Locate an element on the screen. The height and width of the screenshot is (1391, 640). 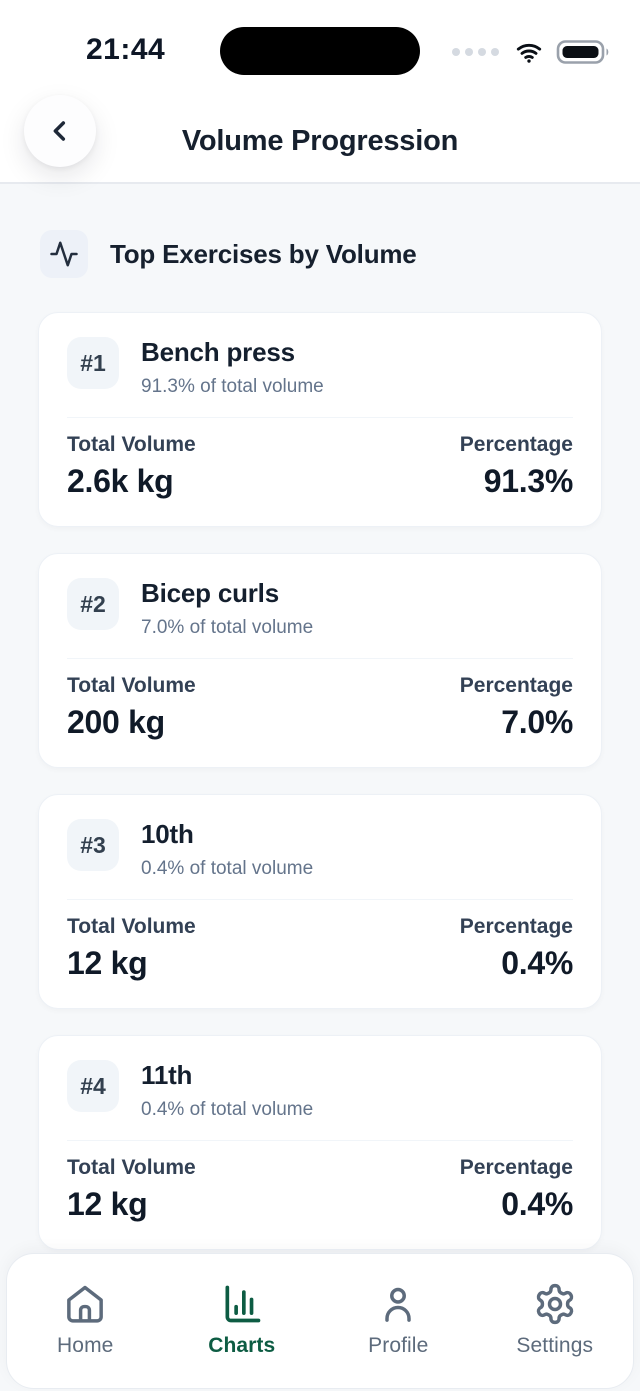
status-icons is located at coordinates (533, 52).